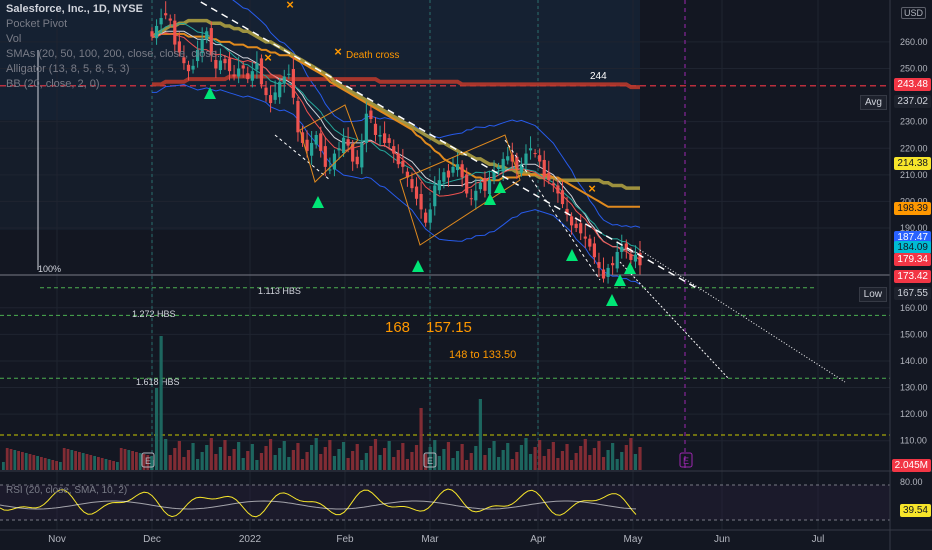 The height and width of the screenshot is (550, 932). What do you see at coordinates (913, 13) in the screenshot?
I see `currency-button: USD` at bounding box center [913, 13].